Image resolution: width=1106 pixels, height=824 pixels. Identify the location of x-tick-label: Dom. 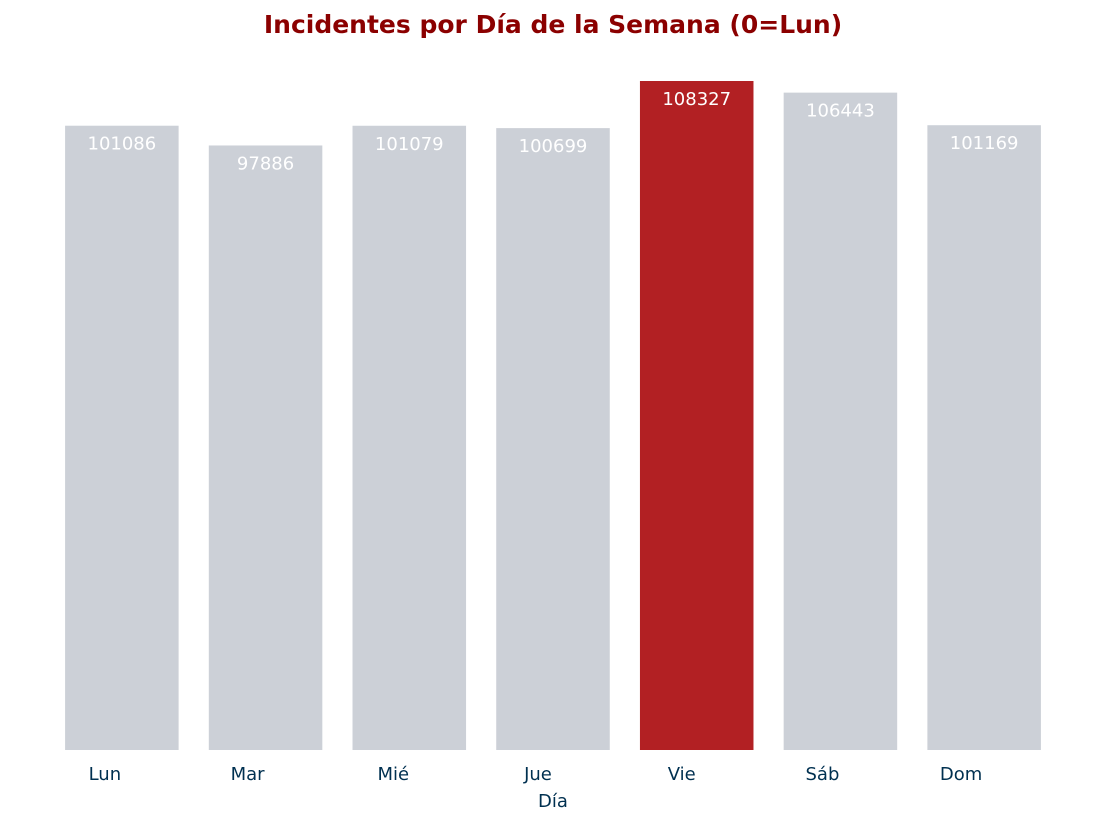
(961, 774).